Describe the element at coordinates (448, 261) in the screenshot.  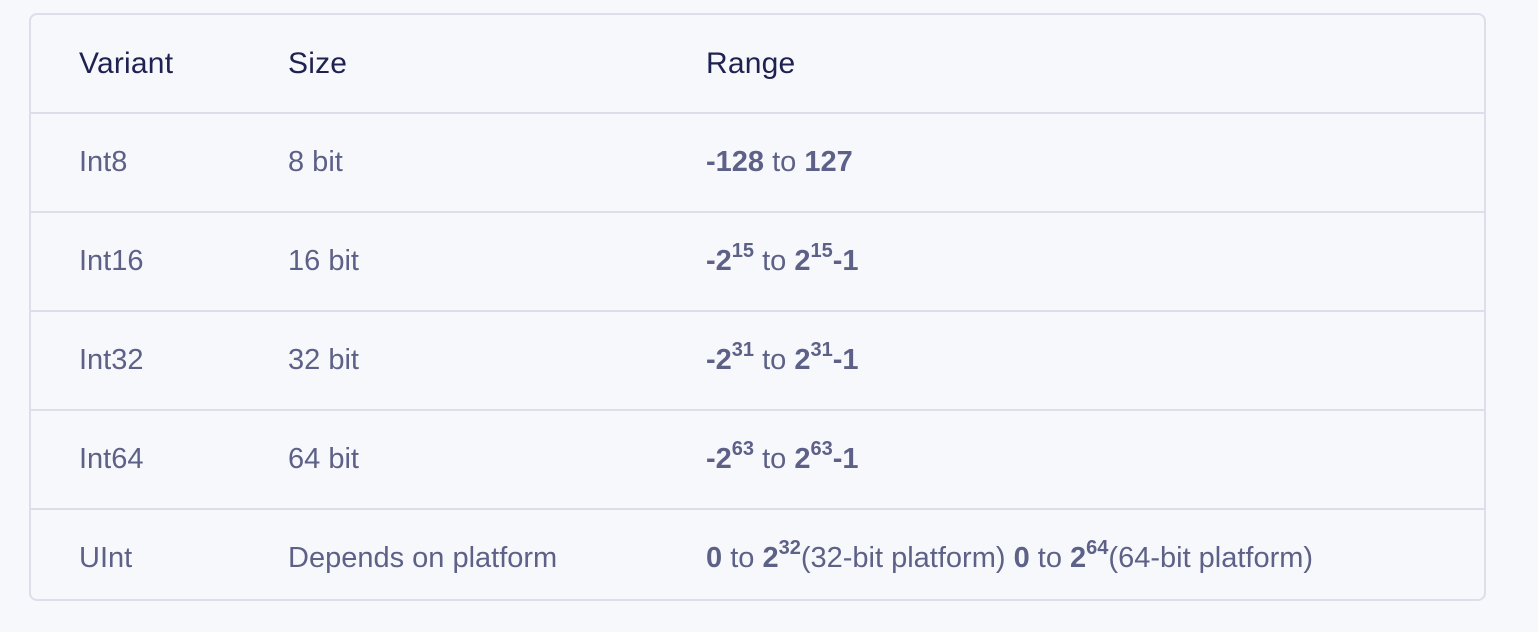
I see `size-cell: 16 bit` at that location.